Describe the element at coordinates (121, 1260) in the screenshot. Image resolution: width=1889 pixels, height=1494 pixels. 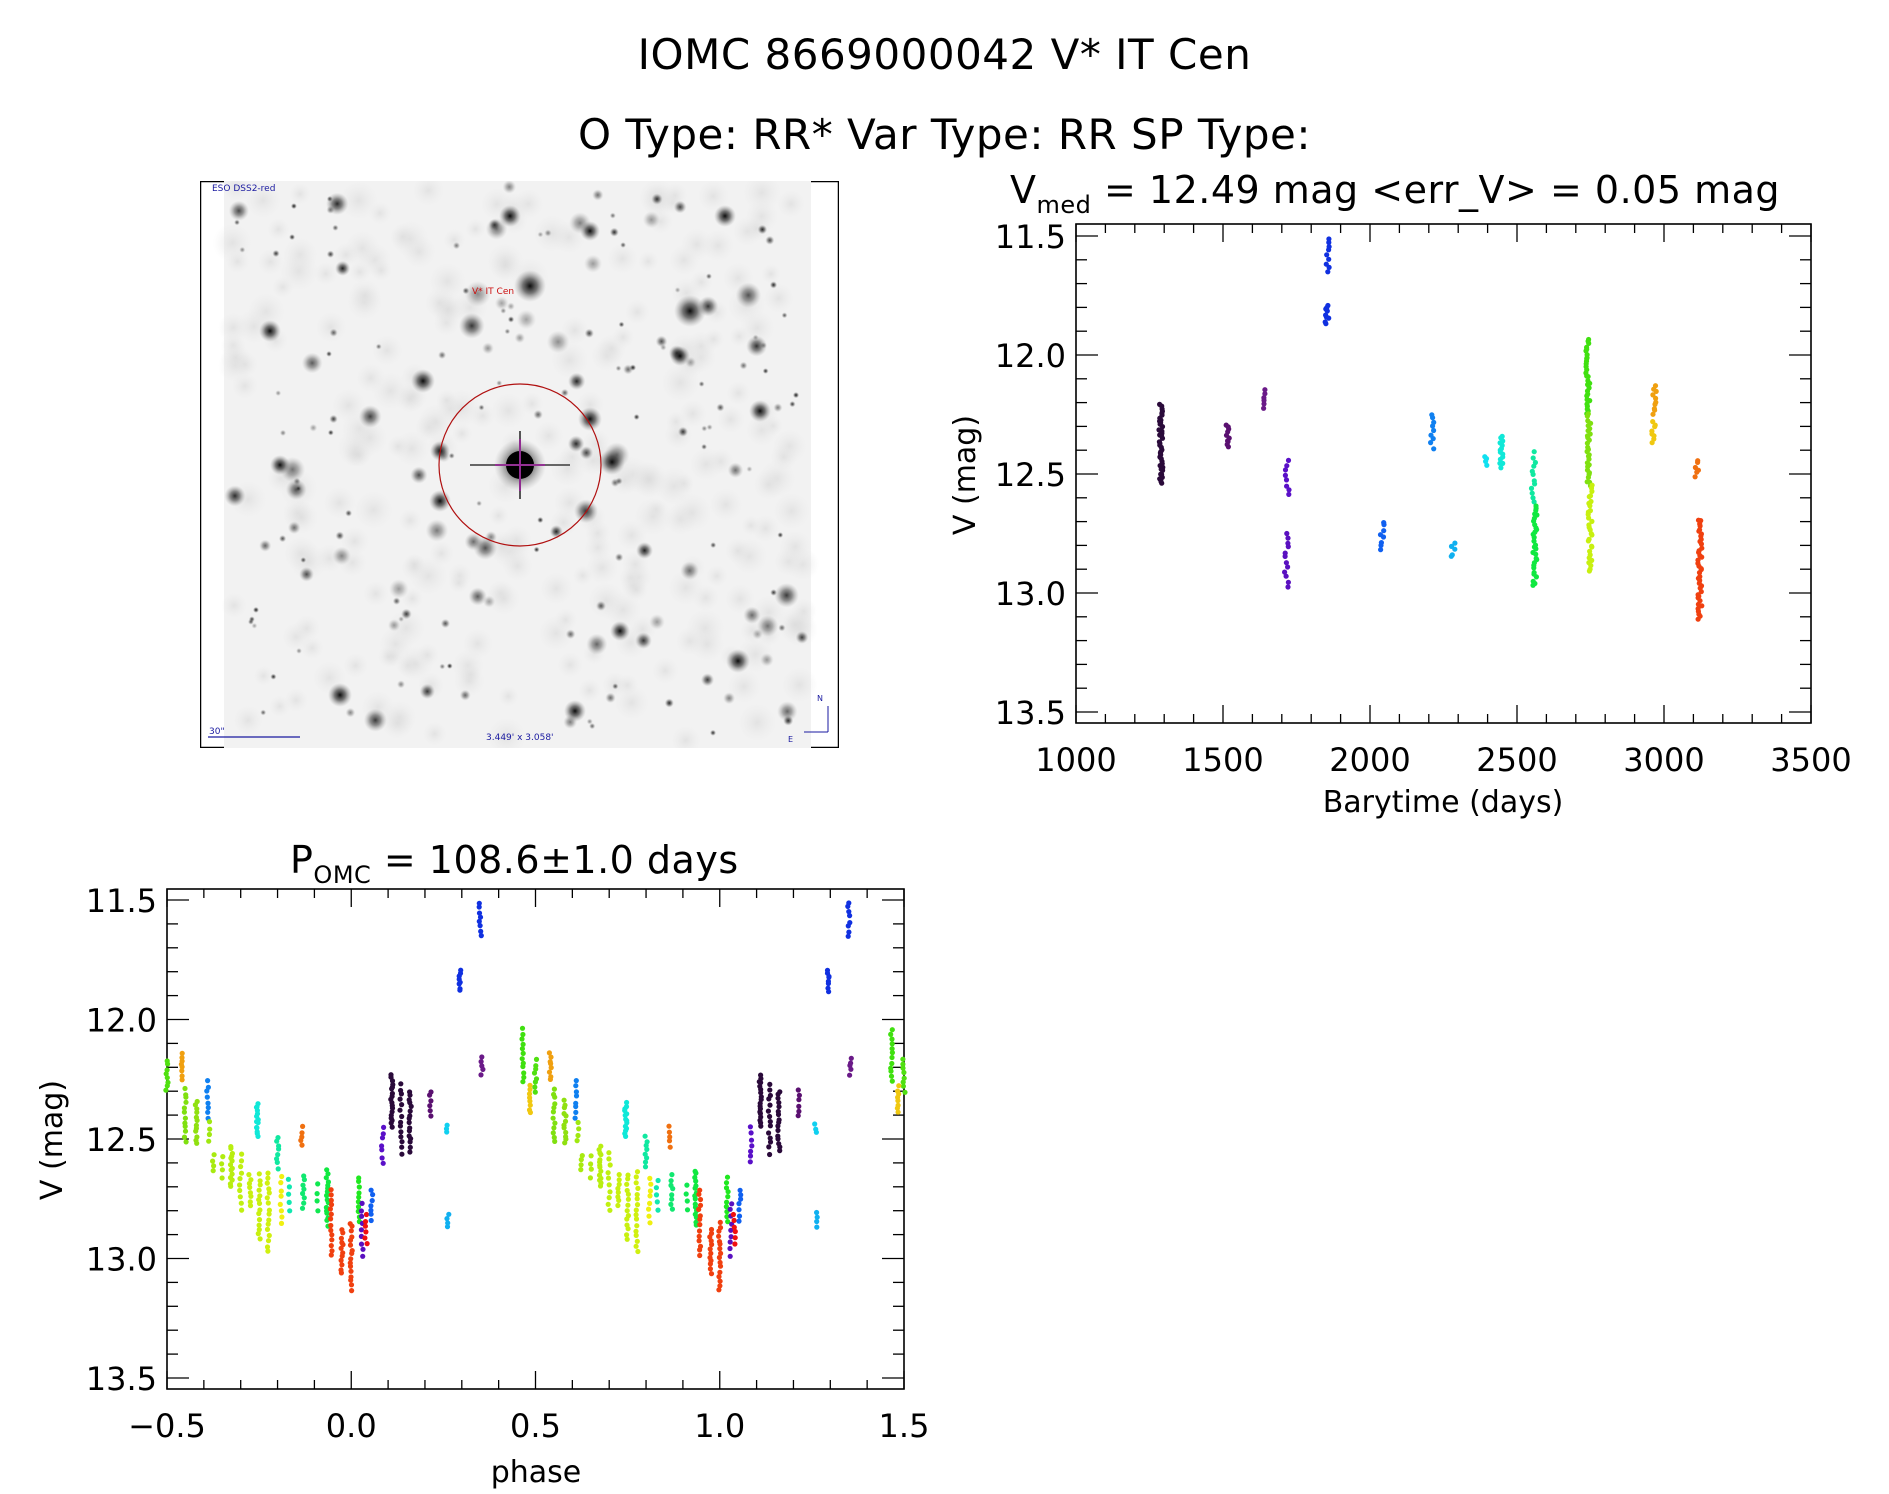
I see `phase-curve-y-tick-label: 13.0` at that location.